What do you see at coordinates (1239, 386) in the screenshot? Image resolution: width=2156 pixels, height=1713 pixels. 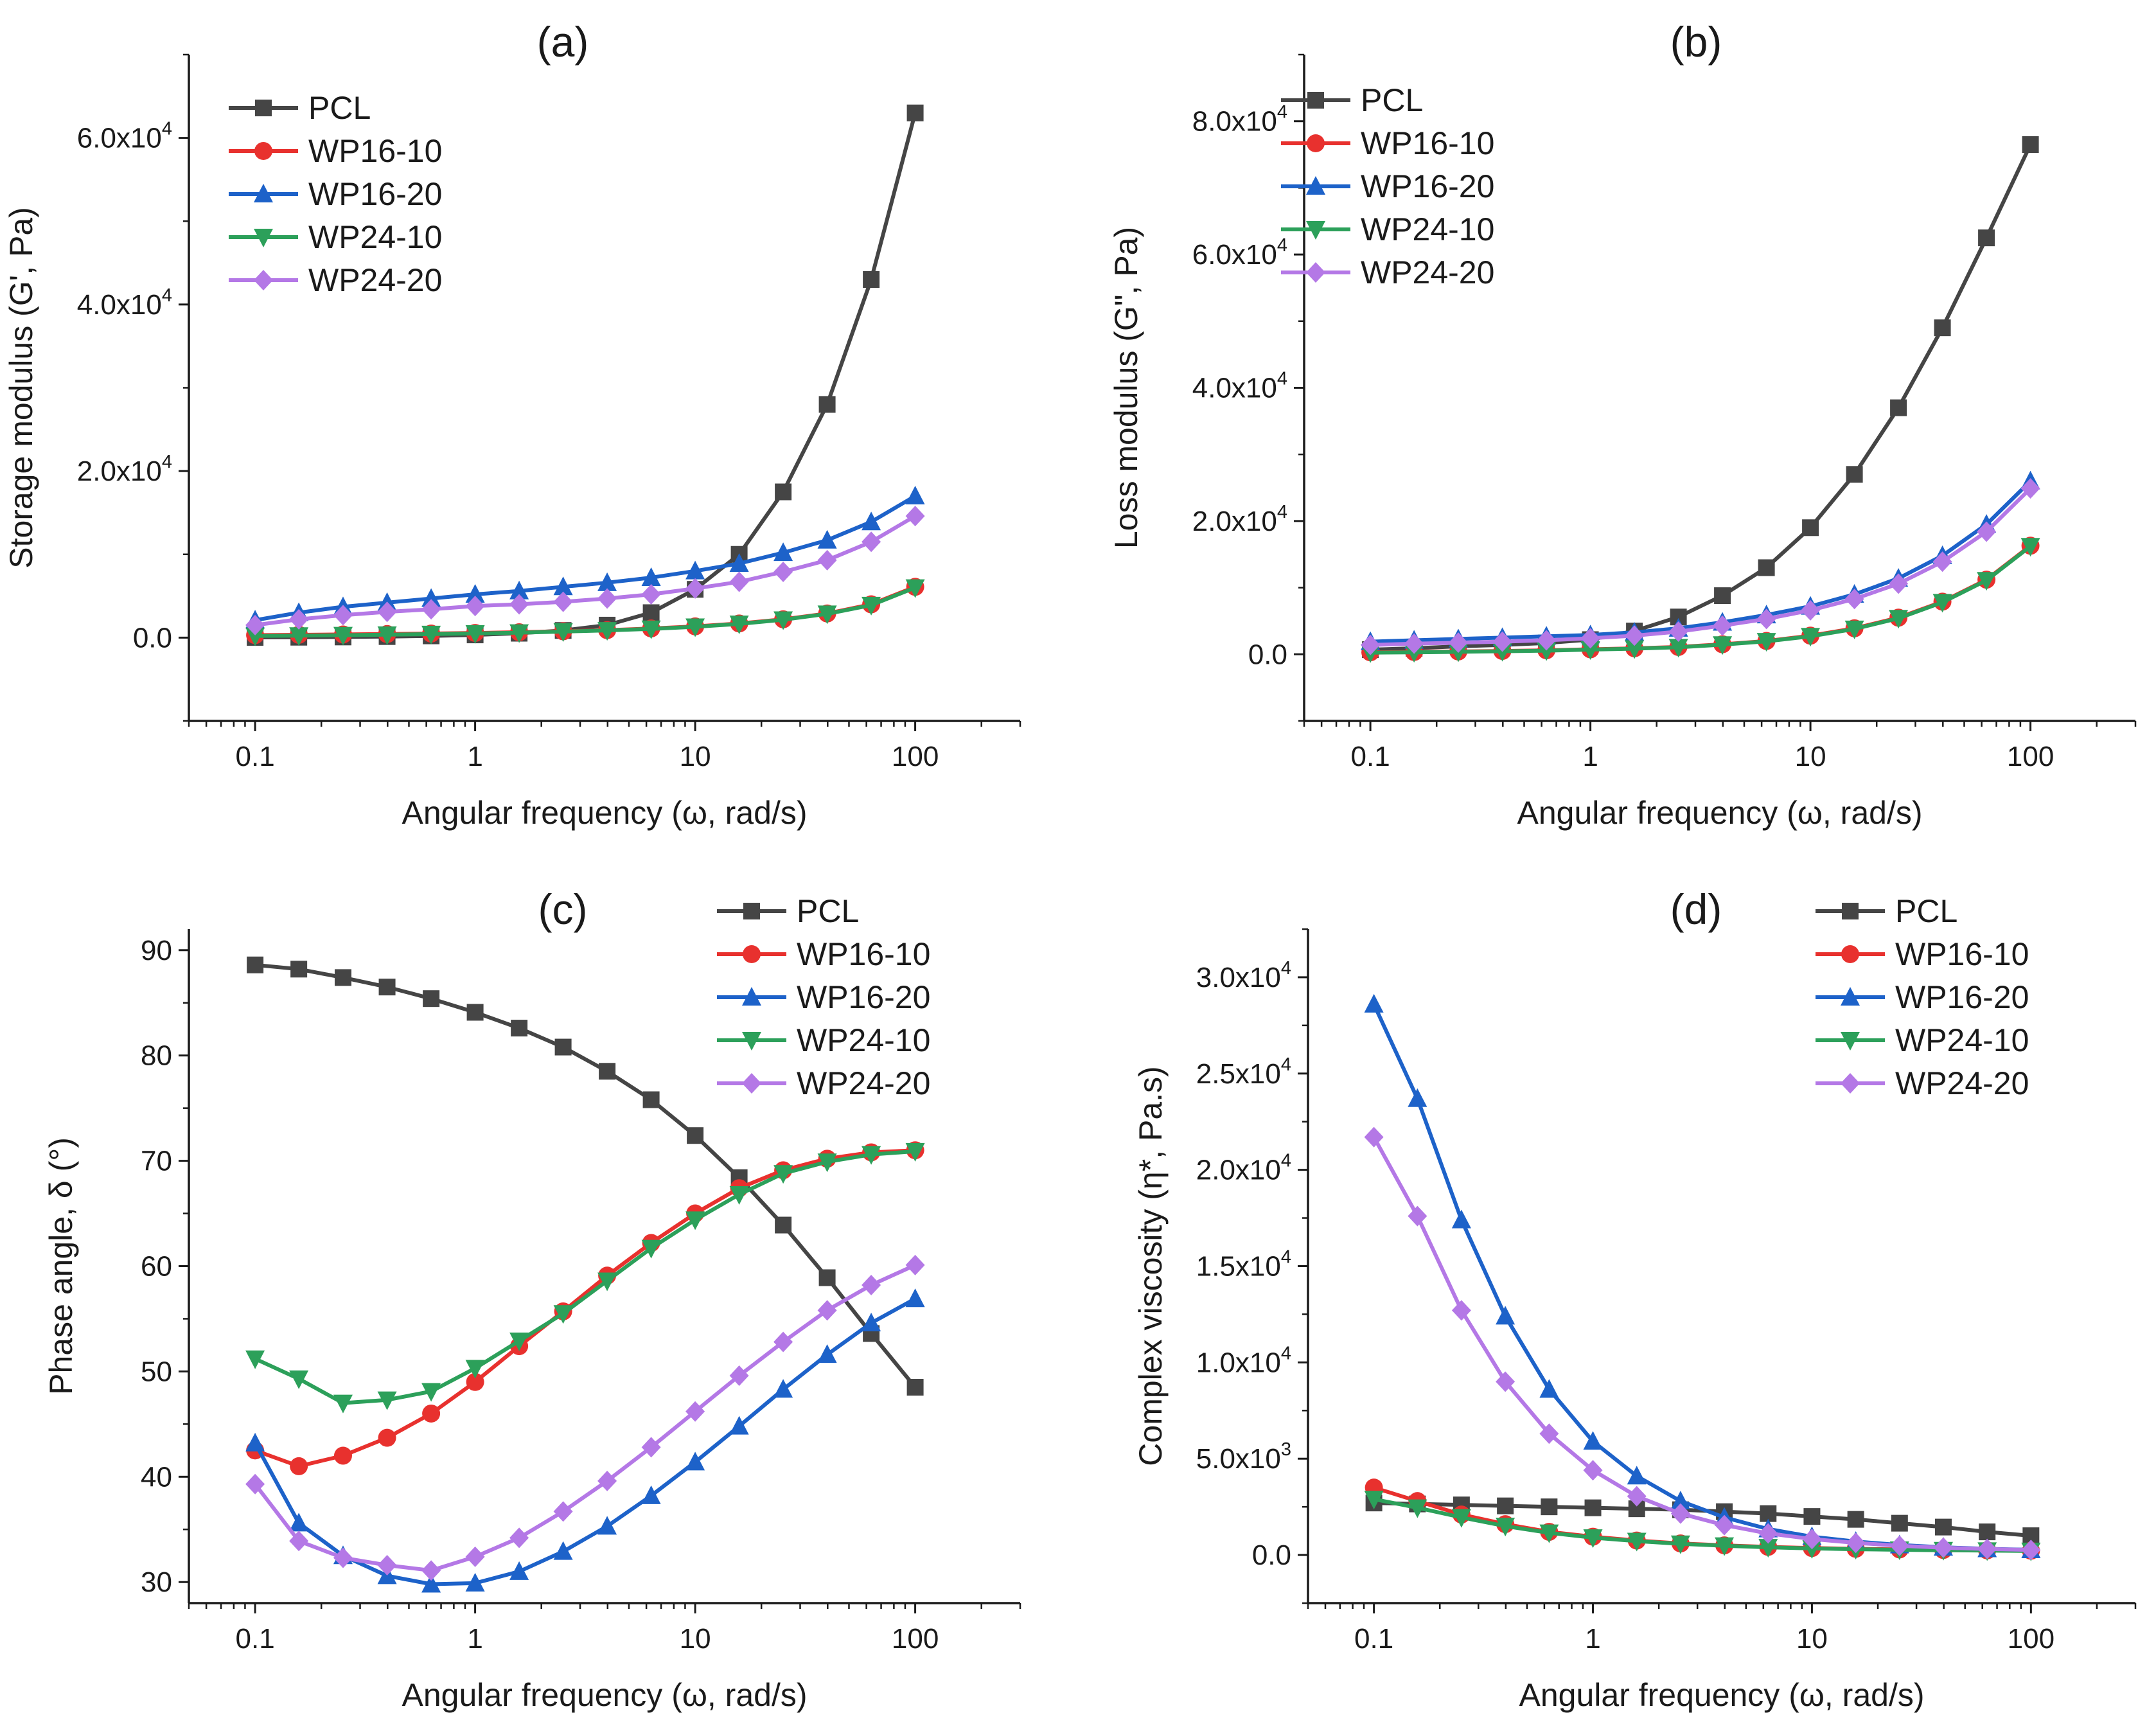 I see `y-tick-label: 4.0x10⁴` at bounding box center [1239, 386].